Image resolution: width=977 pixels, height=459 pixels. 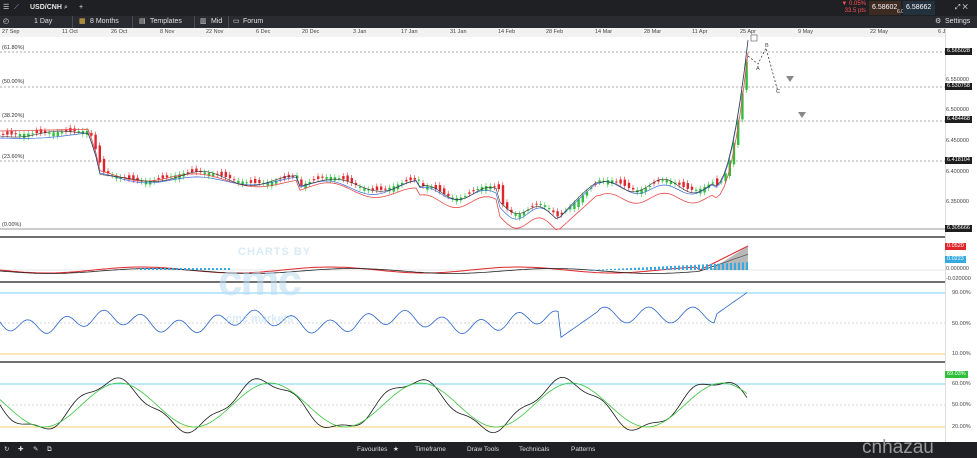 I want to click on price-tick: 6.500000, so click(x=957, y=110).